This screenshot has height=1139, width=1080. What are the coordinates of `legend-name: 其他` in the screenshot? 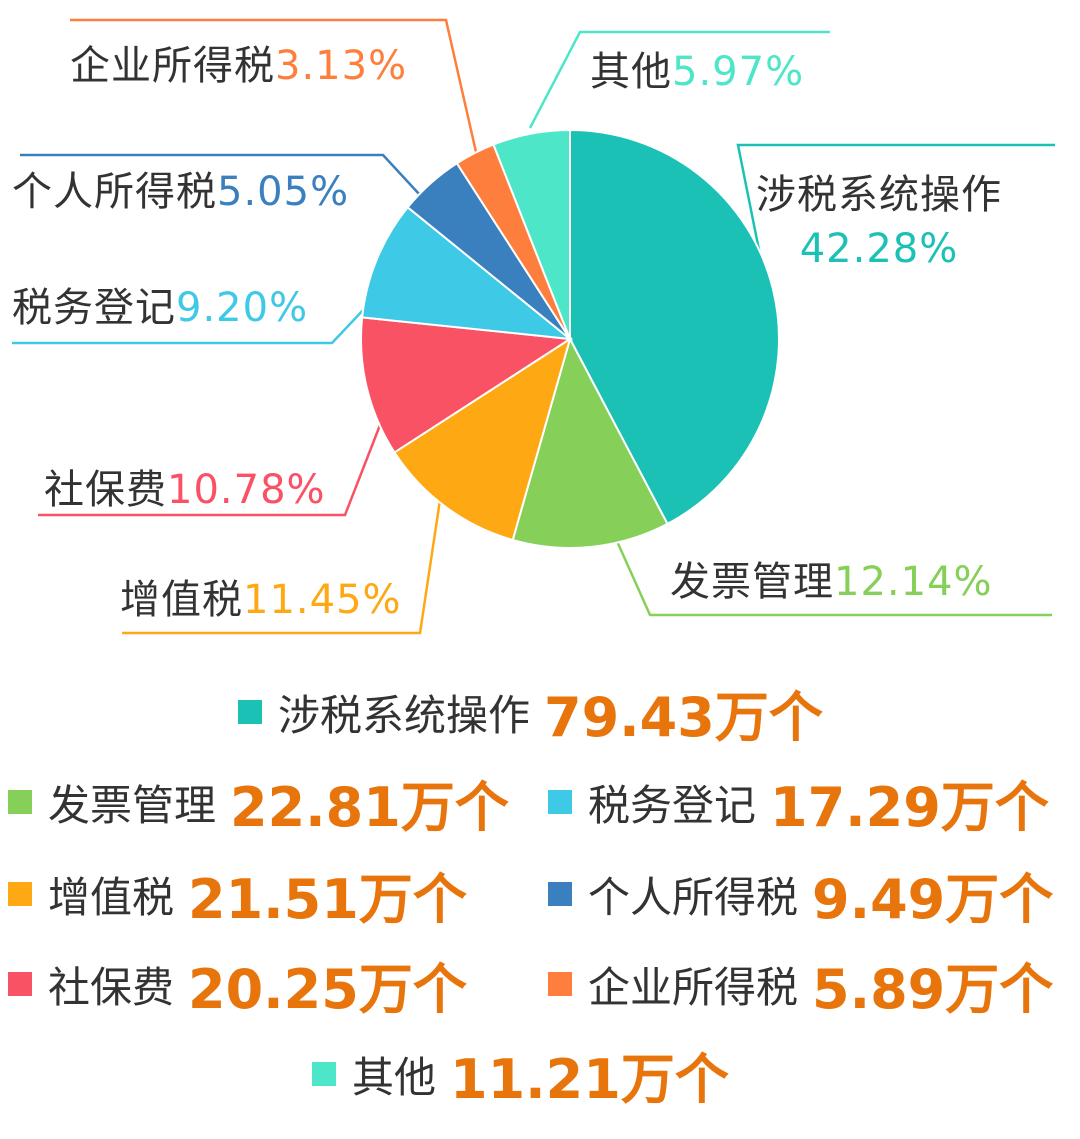 It's located at (394, 1077).